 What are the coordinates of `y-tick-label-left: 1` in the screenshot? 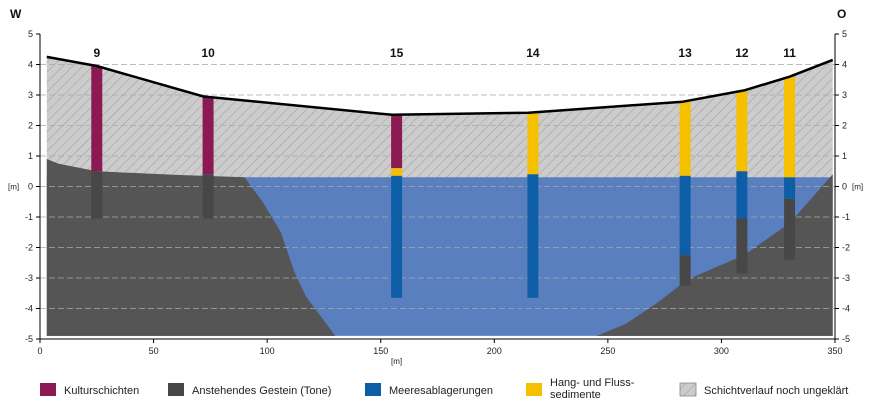 It's located at (30, 156).